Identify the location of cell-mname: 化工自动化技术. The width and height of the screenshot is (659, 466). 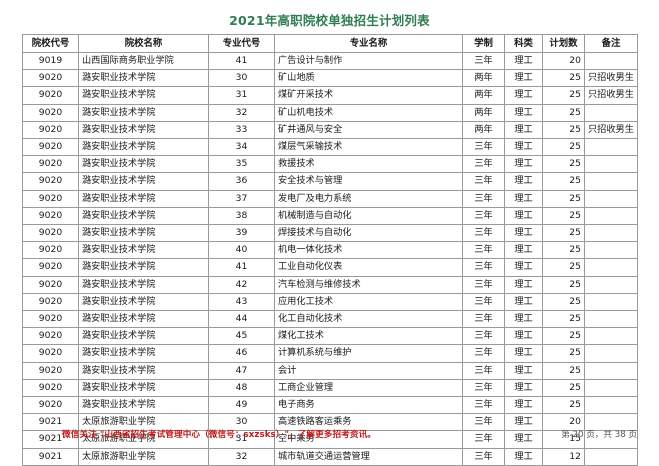
(368, 319).